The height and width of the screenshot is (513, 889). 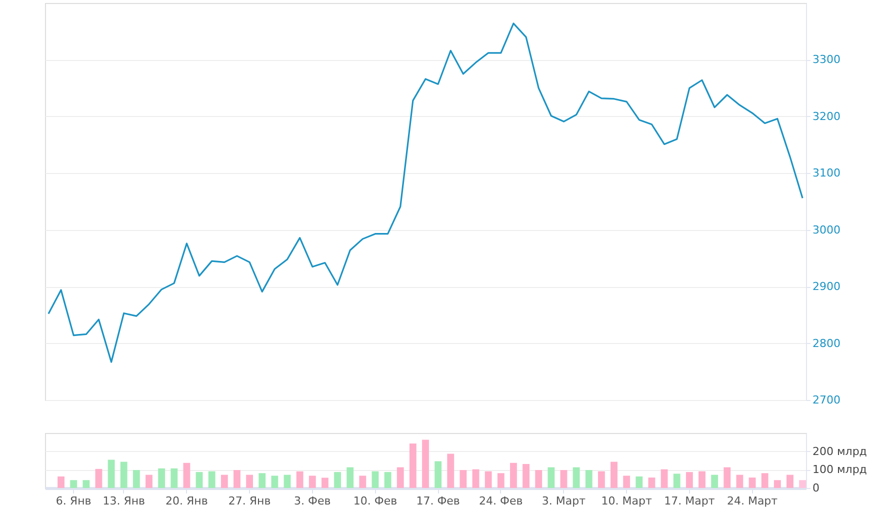 I want to click on x-tick-label: 17. Март, so click(x=690, y=501).